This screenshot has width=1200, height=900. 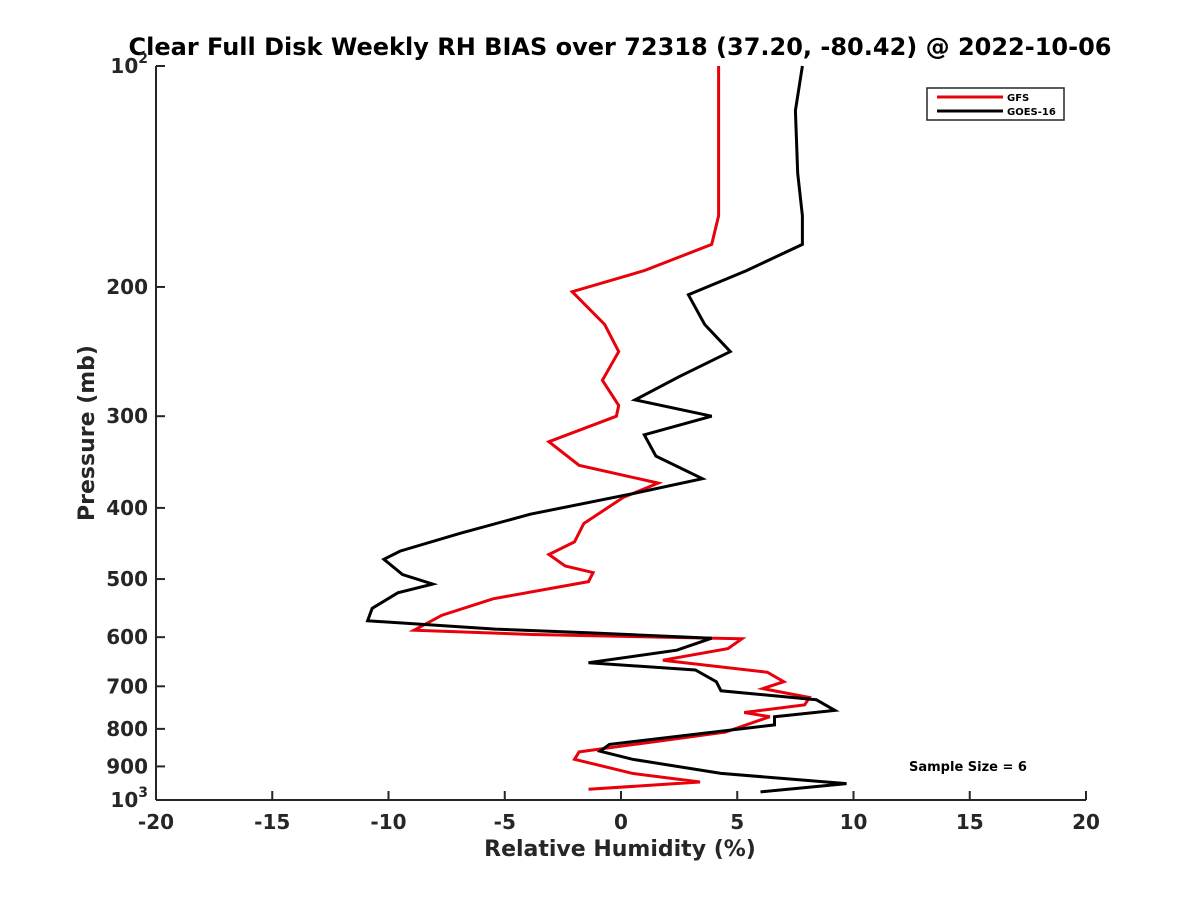 What do you see at coordinates (127, 508) in the screenshot?
I see `y-tick-label: 400` at bounding box center [127, 508].